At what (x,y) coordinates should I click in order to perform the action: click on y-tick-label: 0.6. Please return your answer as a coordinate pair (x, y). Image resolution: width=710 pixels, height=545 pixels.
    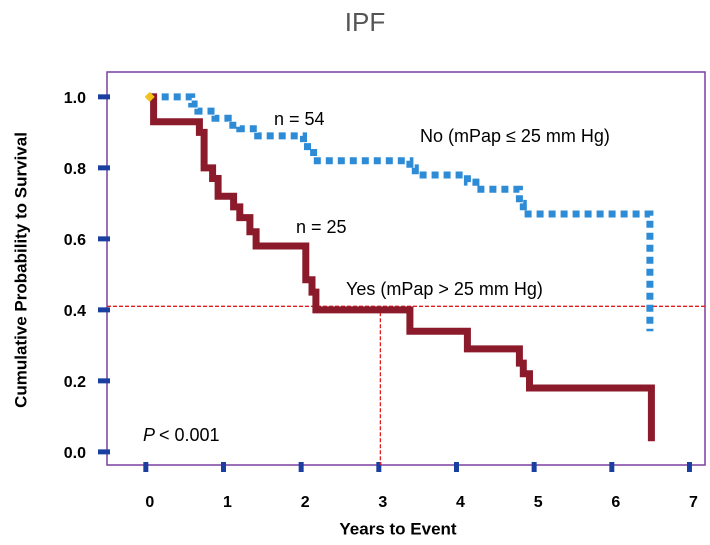
    Looking at the image, I should click on (75, 240).